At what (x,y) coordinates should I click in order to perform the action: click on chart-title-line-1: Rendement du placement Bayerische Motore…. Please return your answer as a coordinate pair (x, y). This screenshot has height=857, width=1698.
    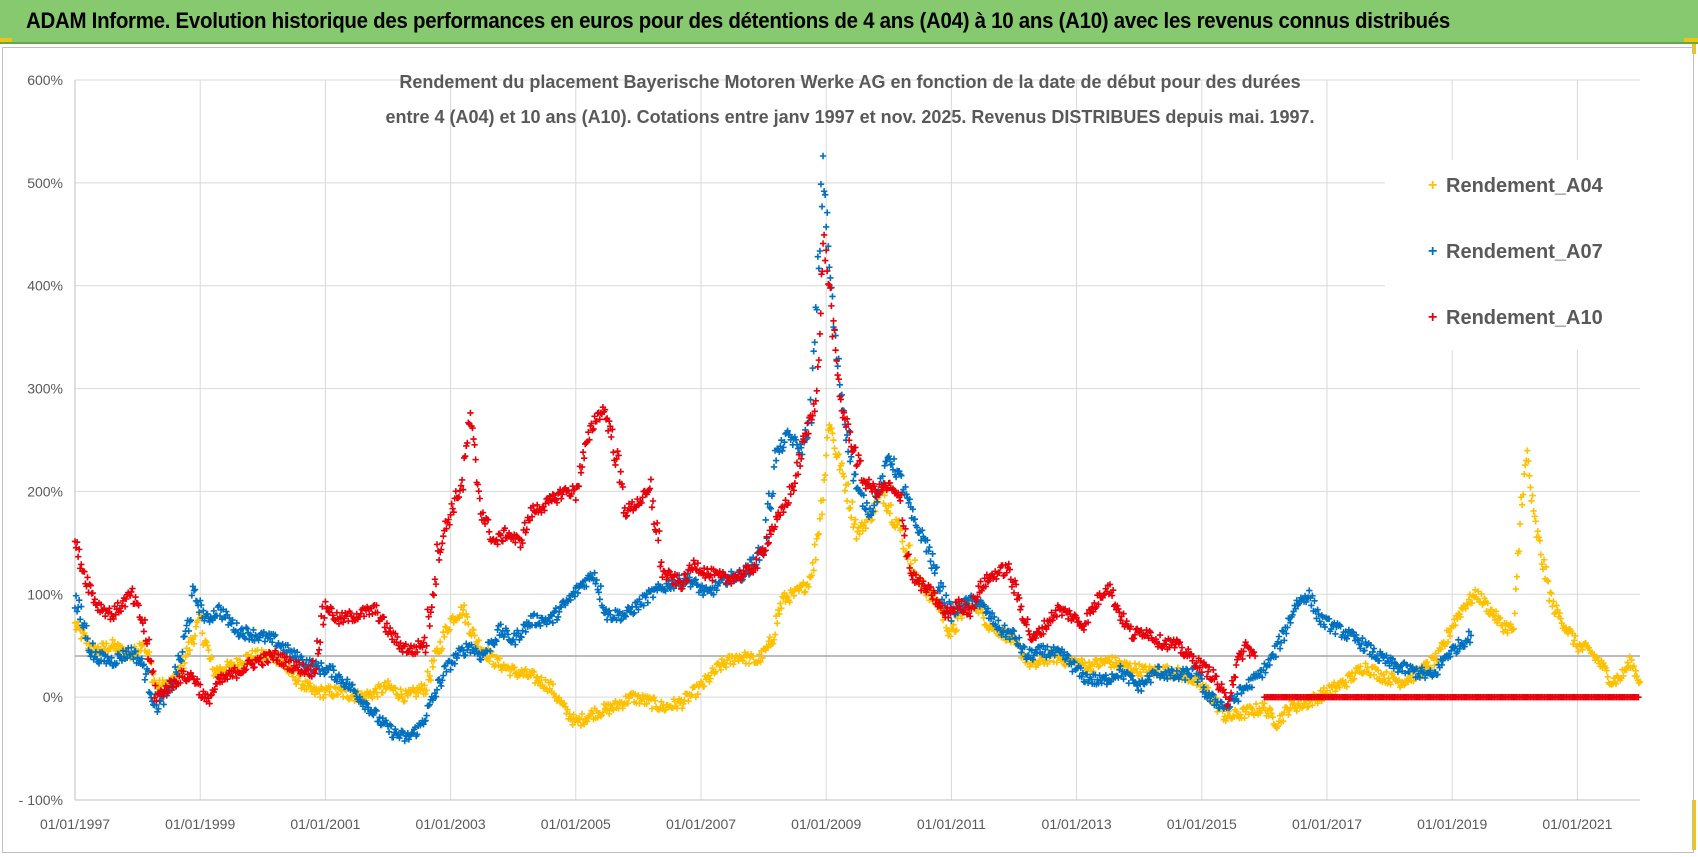
    Looking at the image, I should click on (849, 82).